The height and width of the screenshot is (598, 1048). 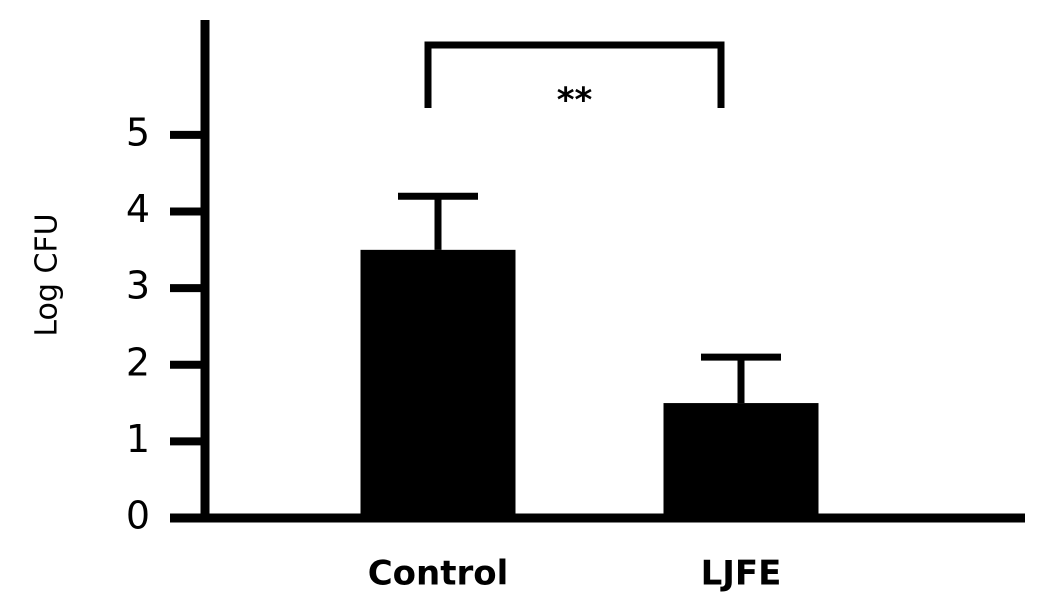 I want to click on x-tick-label: LJFE, so click(x=741, y=574).